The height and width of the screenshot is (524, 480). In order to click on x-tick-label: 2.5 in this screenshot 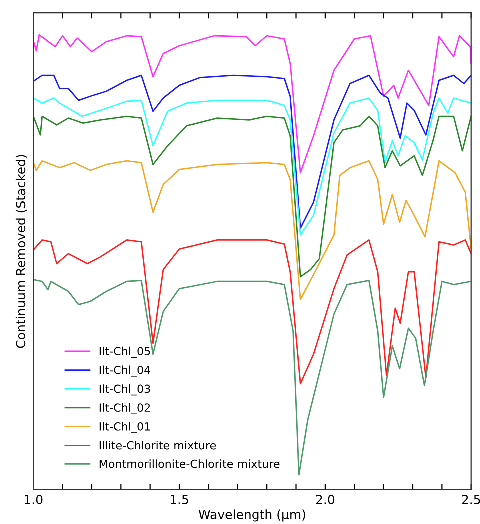, I will do `click(471, 499)`.